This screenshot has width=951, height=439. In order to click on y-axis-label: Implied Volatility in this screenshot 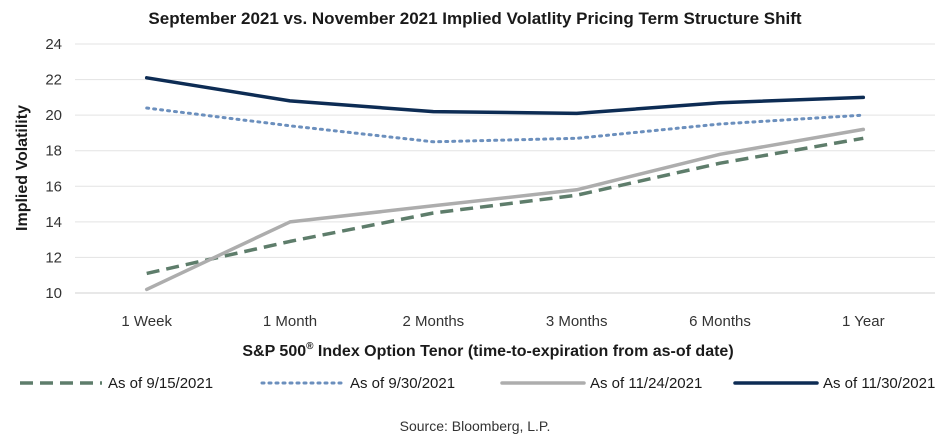, I will do `click(22, 168)`.